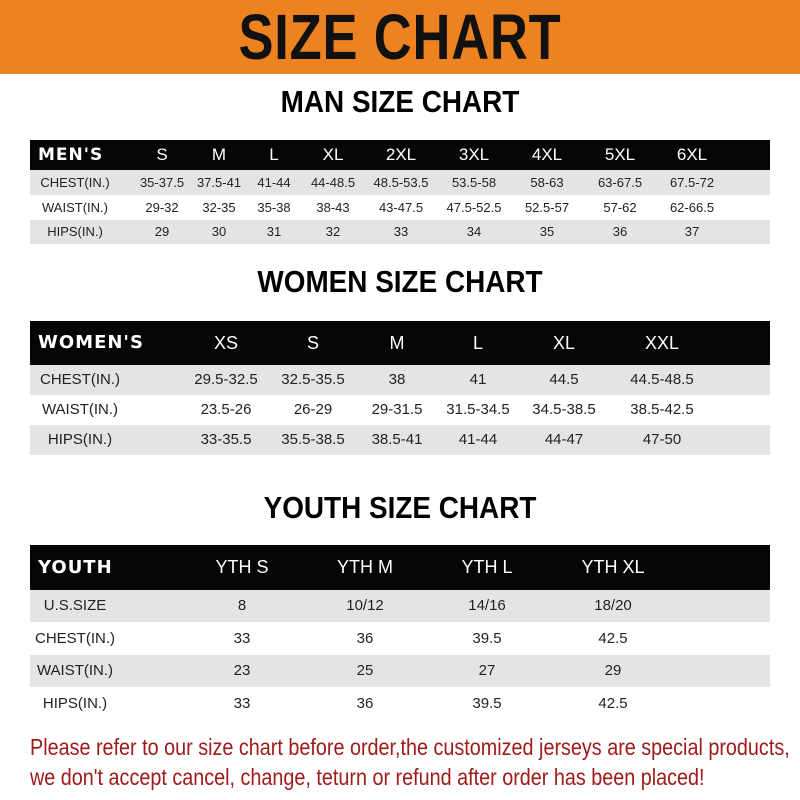  I want to click on table-cell: 35.5-38.5, so click(313, 439).